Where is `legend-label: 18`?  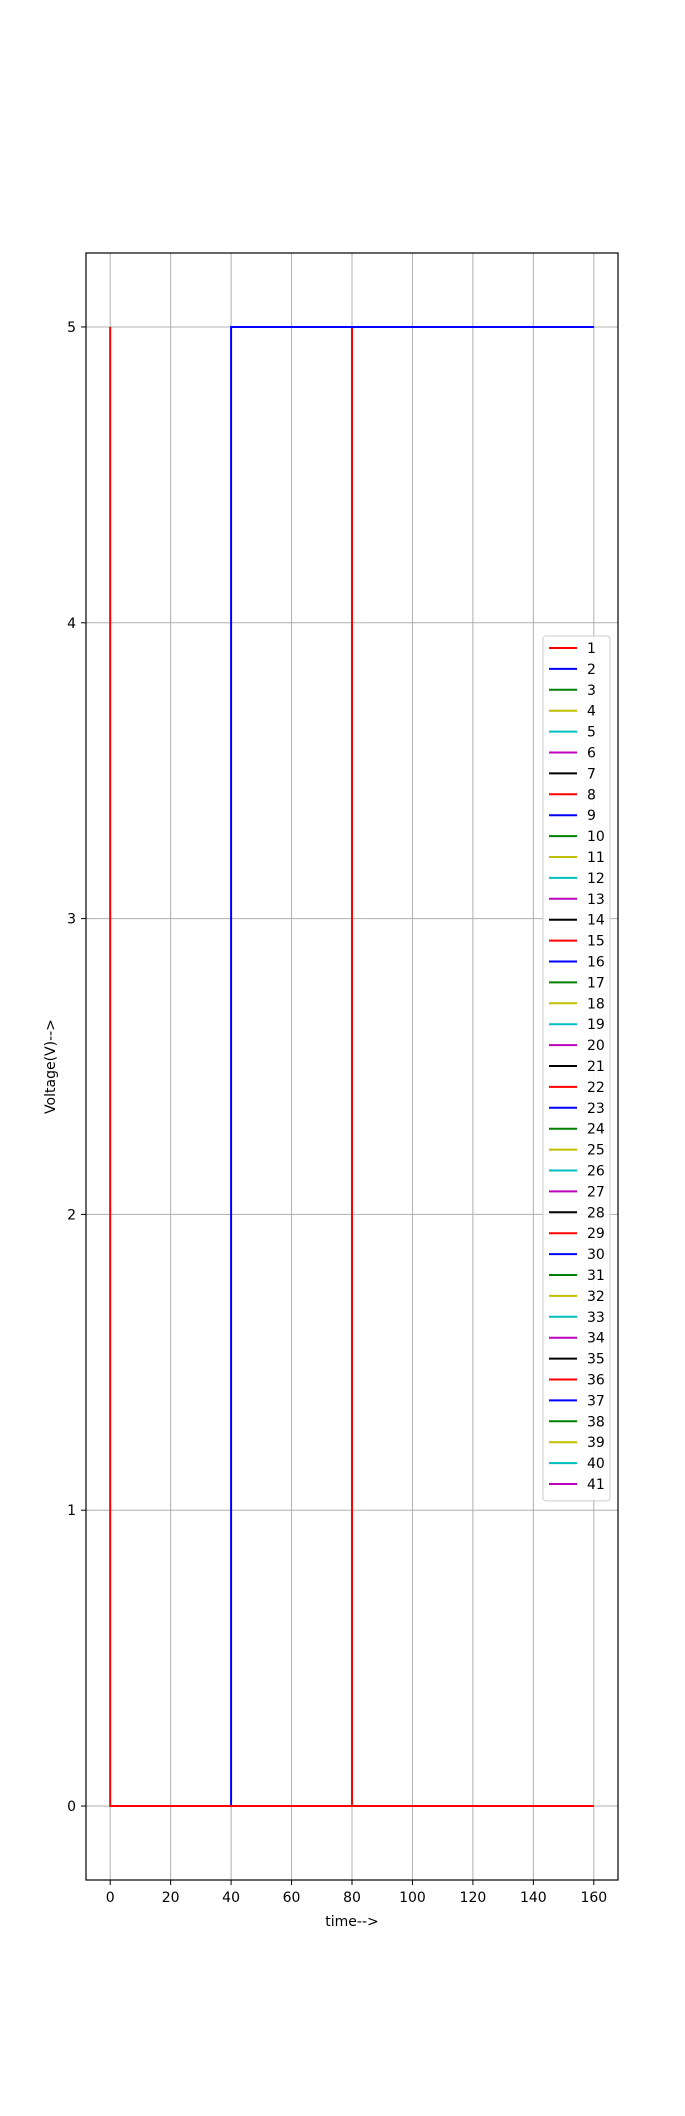
legend-label: 18 is located at coordinates (596, 1004).